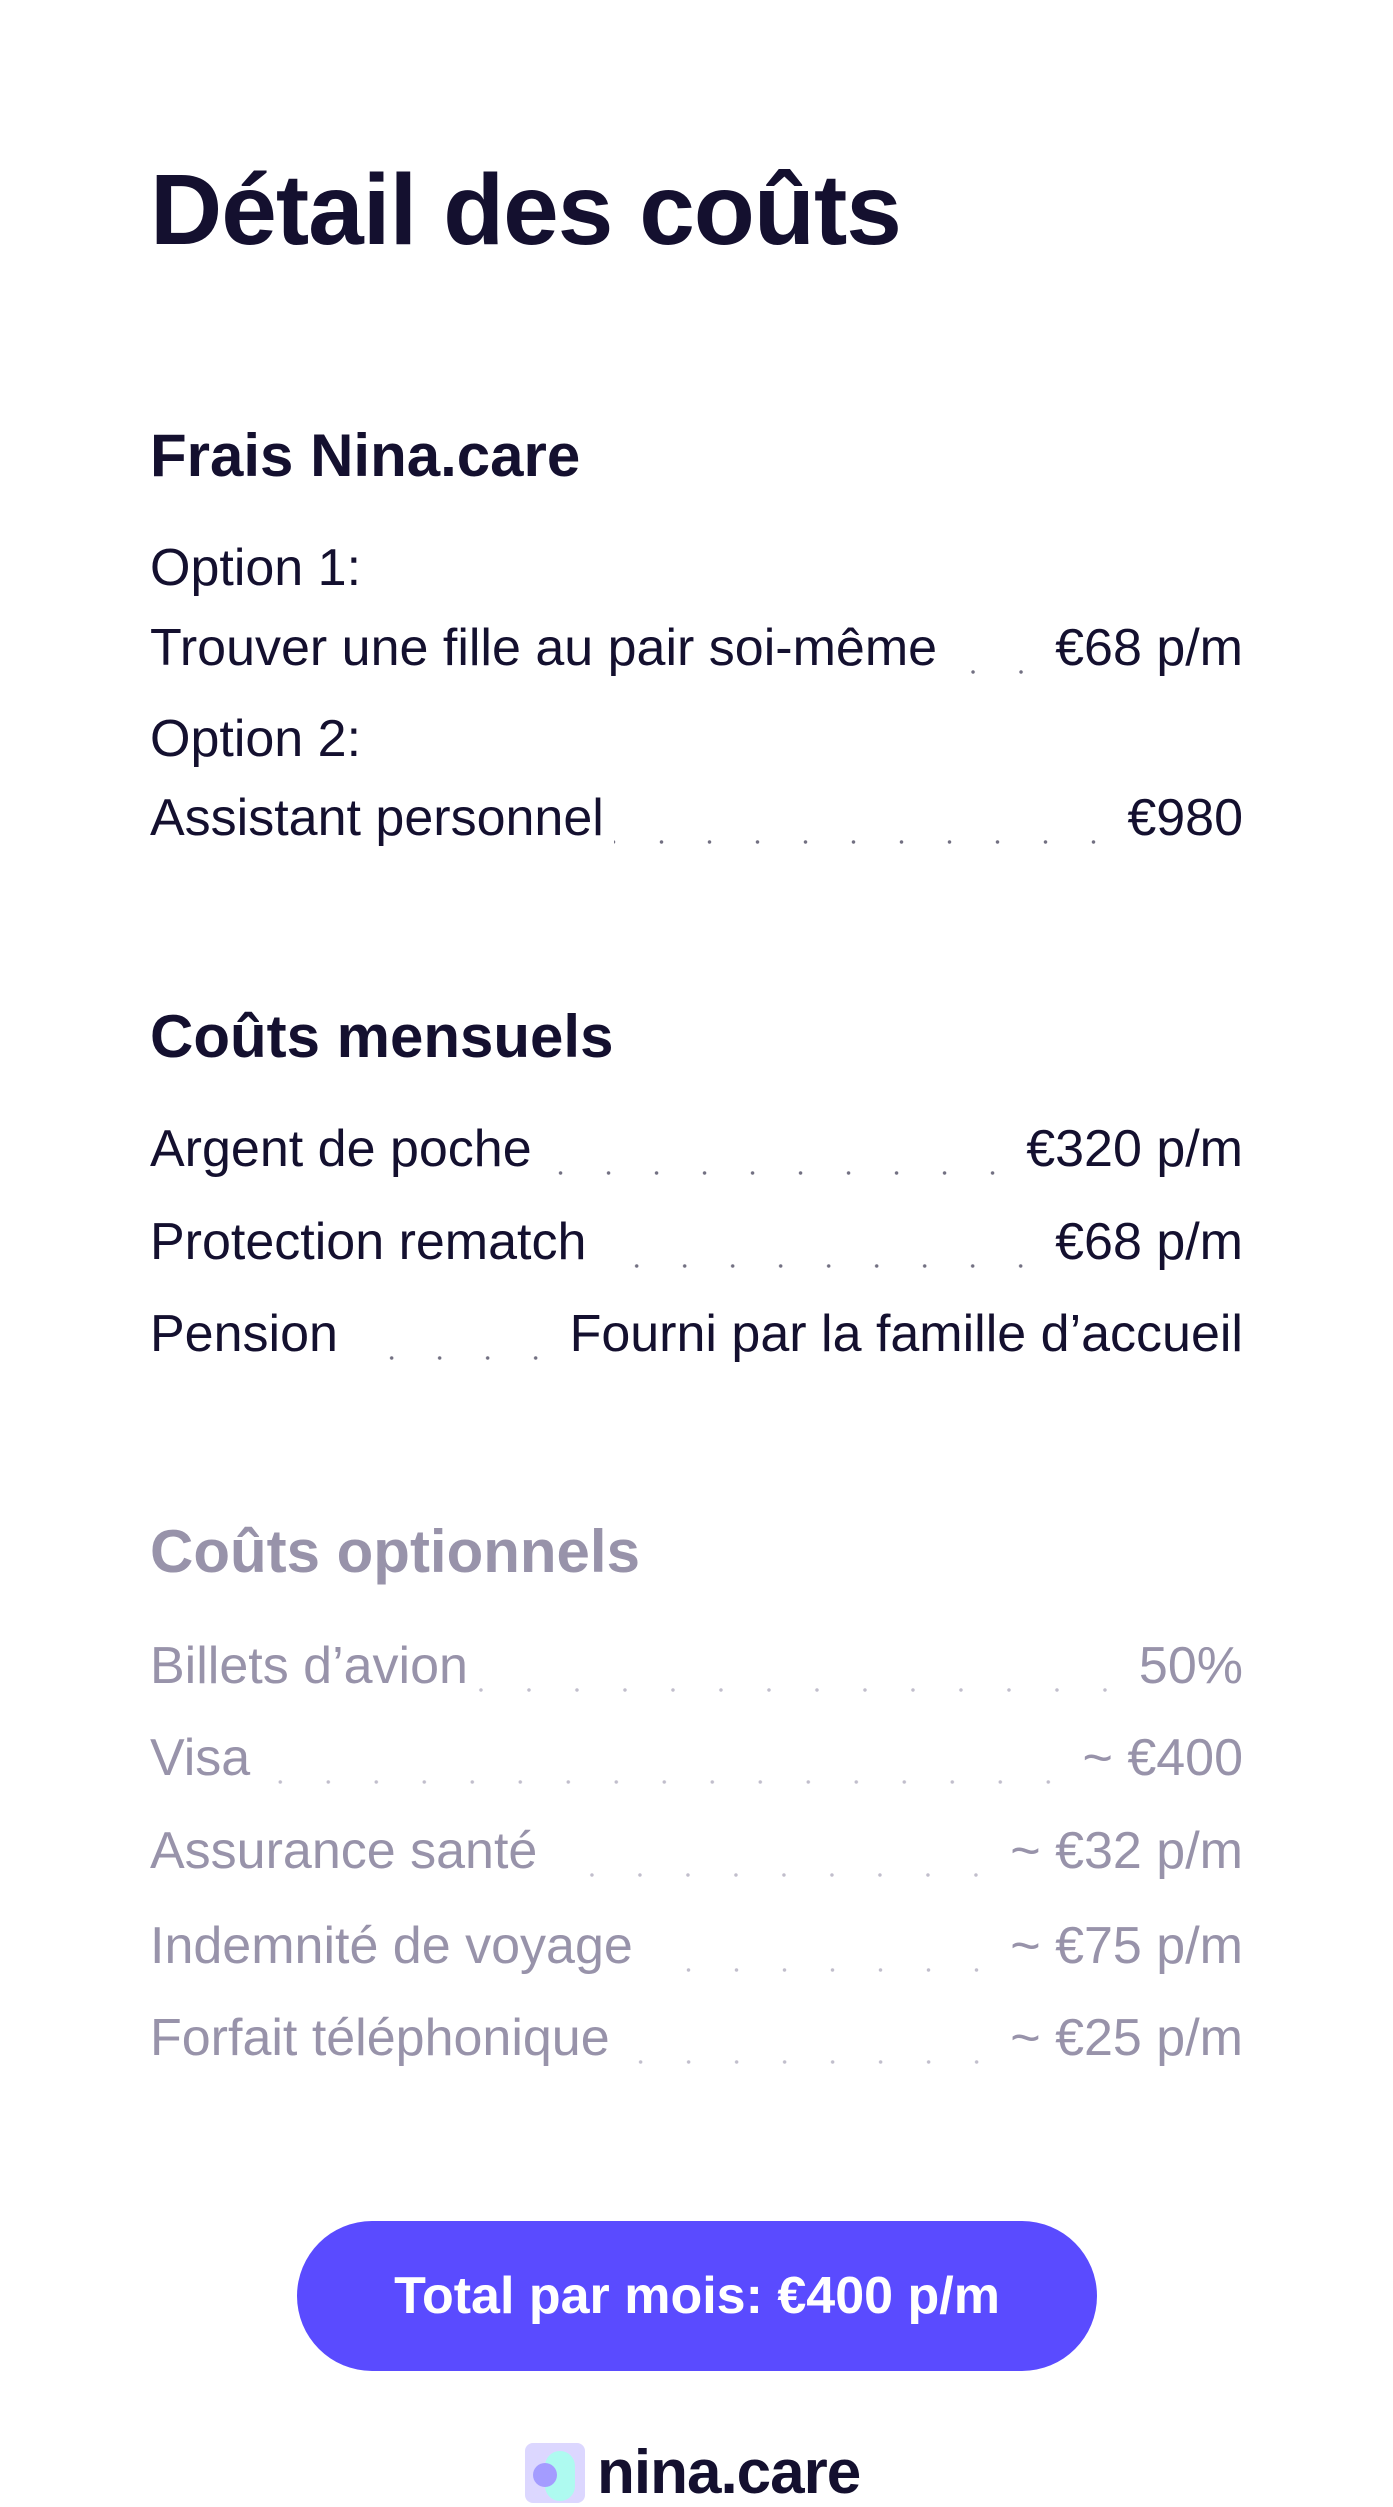 This screenshot has width=1393, height=2507. Describe the element at coordinates (729, 2472) in the screenshot. I see `logo-text: nina.care` at that location.